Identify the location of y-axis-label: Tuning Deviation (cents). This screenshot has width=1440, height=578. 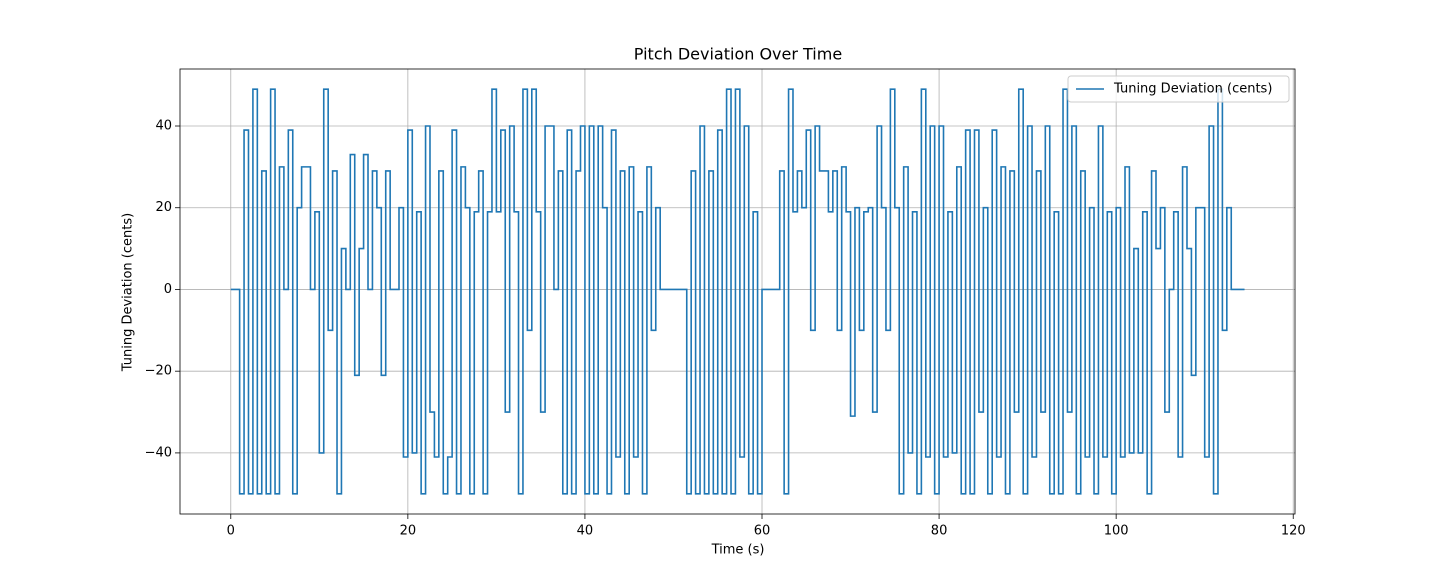
(128, 292).